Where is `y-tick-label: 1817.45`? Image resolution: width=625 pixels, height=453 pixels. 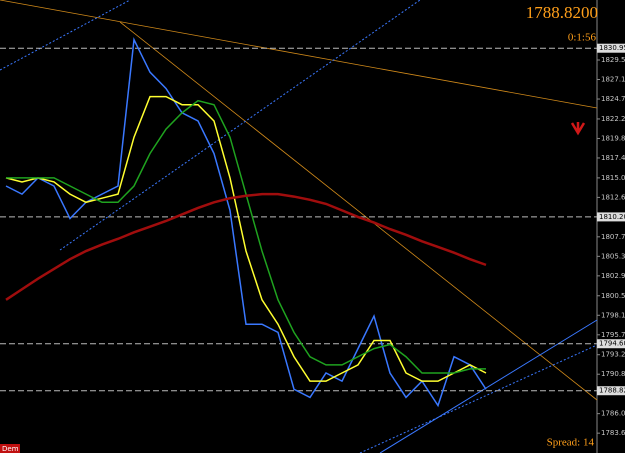 y-tick-label: 1817.45 is located at coordinates (613, 158).